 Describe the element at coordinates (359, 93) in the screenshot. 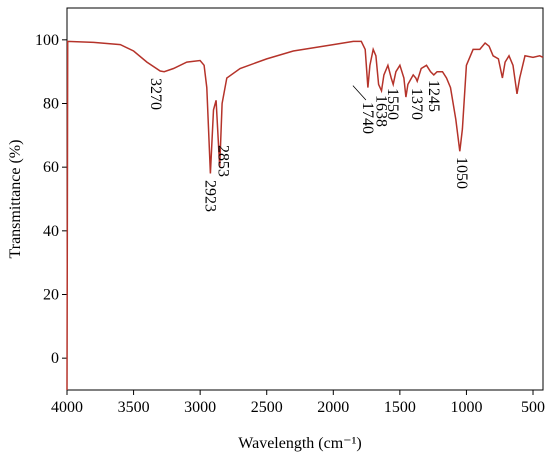

I see `leader-line` at that location.